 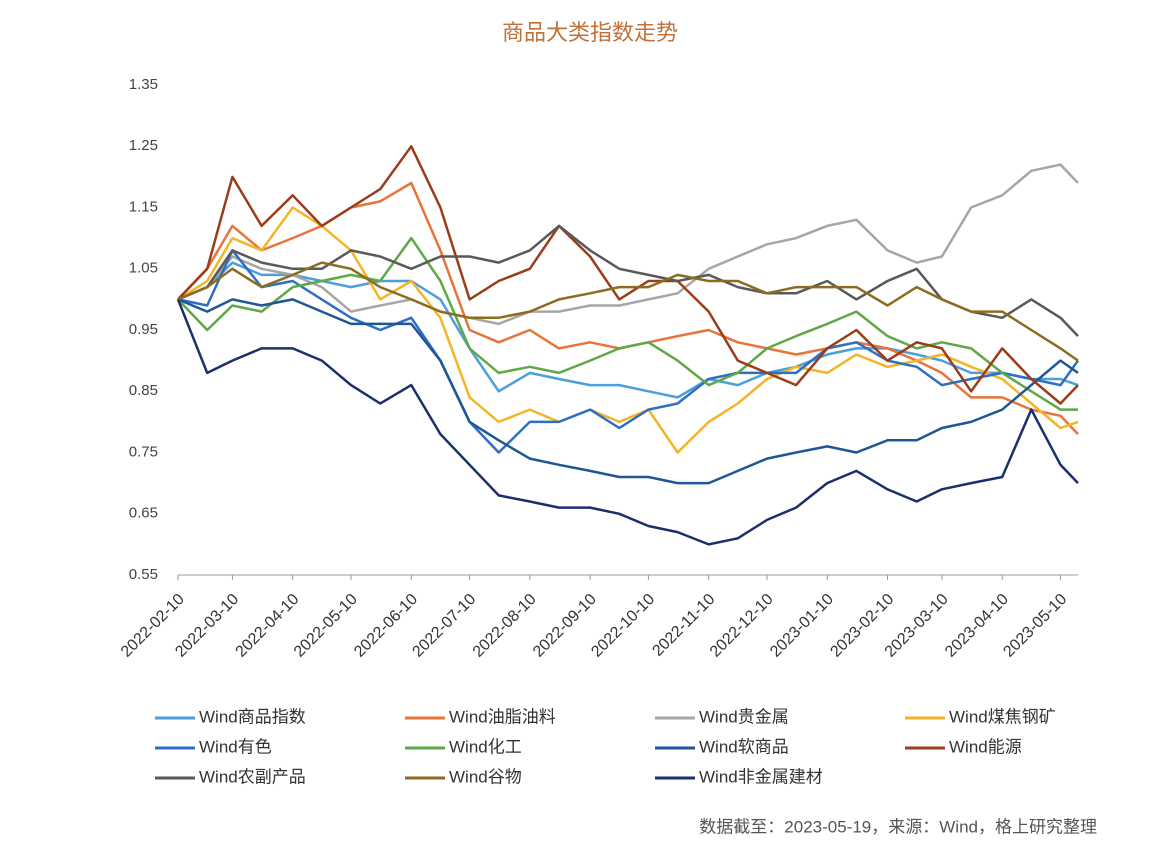 What do you see at coordinates (761, 776) in the screenshot?
I see `legend-label: Wind非金属建材` at bounding box center [761, 776].